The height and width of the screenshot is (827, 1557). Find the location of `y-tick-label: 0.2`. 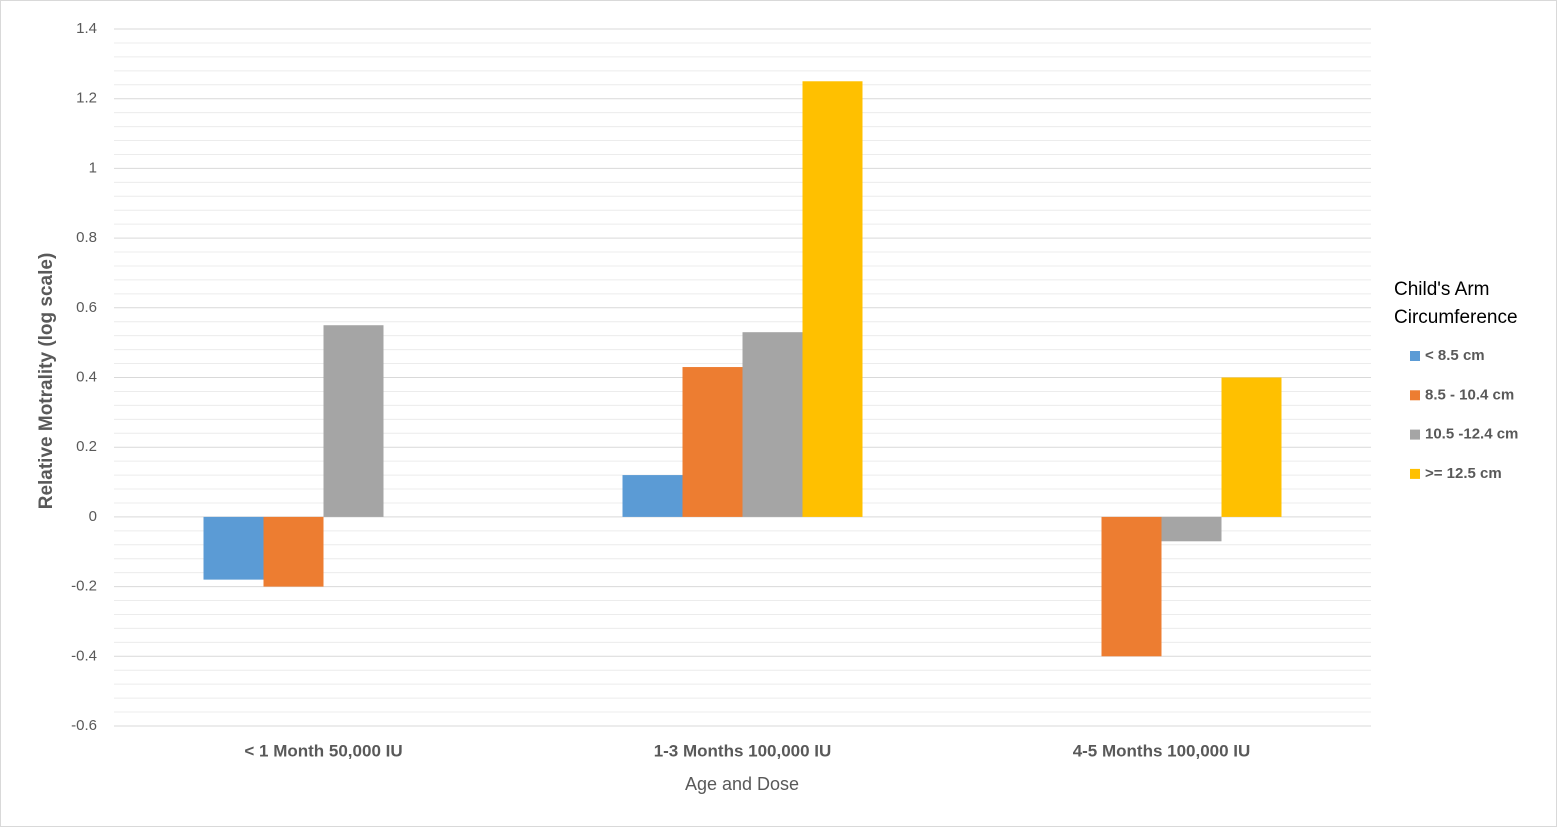

y-tick-label: 0.2 is located at coordinates (86, 446).